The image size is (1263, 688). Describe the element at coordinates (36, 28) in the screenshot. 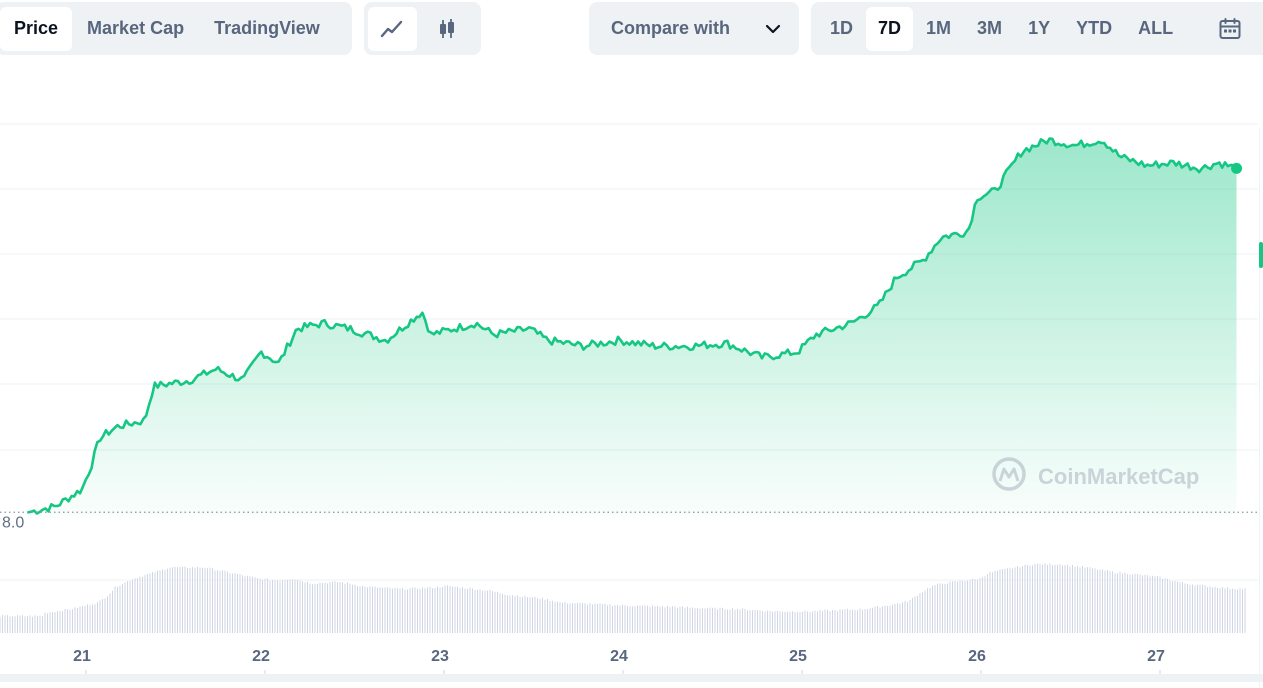

I see `tab-price: Price` at that location.